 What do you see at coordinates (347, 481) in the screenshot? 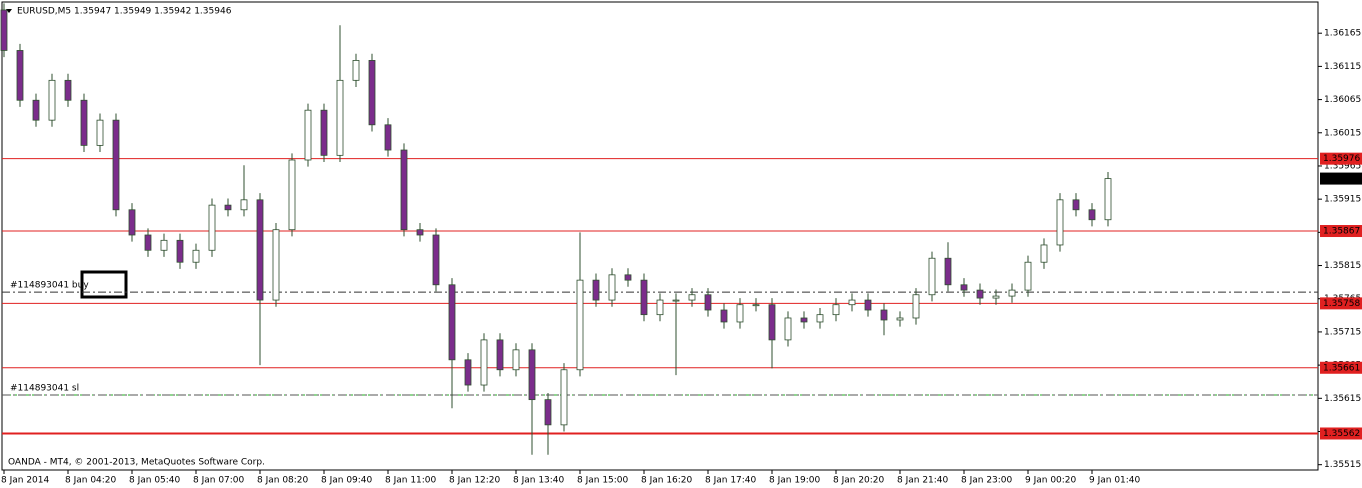
I see `x-tick-label: 8 Jan 09:40` at bounding box center [347, 481].